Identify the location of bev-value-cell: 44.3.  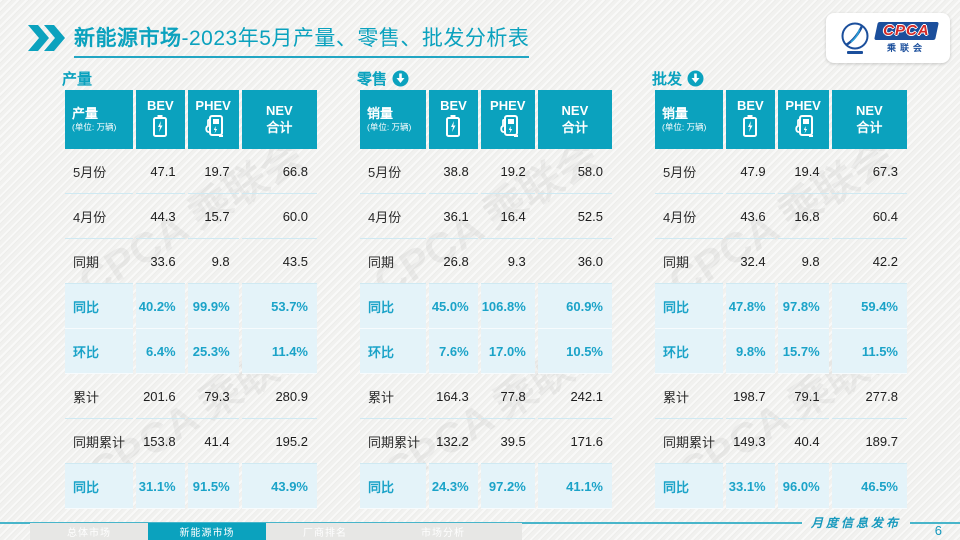
(160, 216).